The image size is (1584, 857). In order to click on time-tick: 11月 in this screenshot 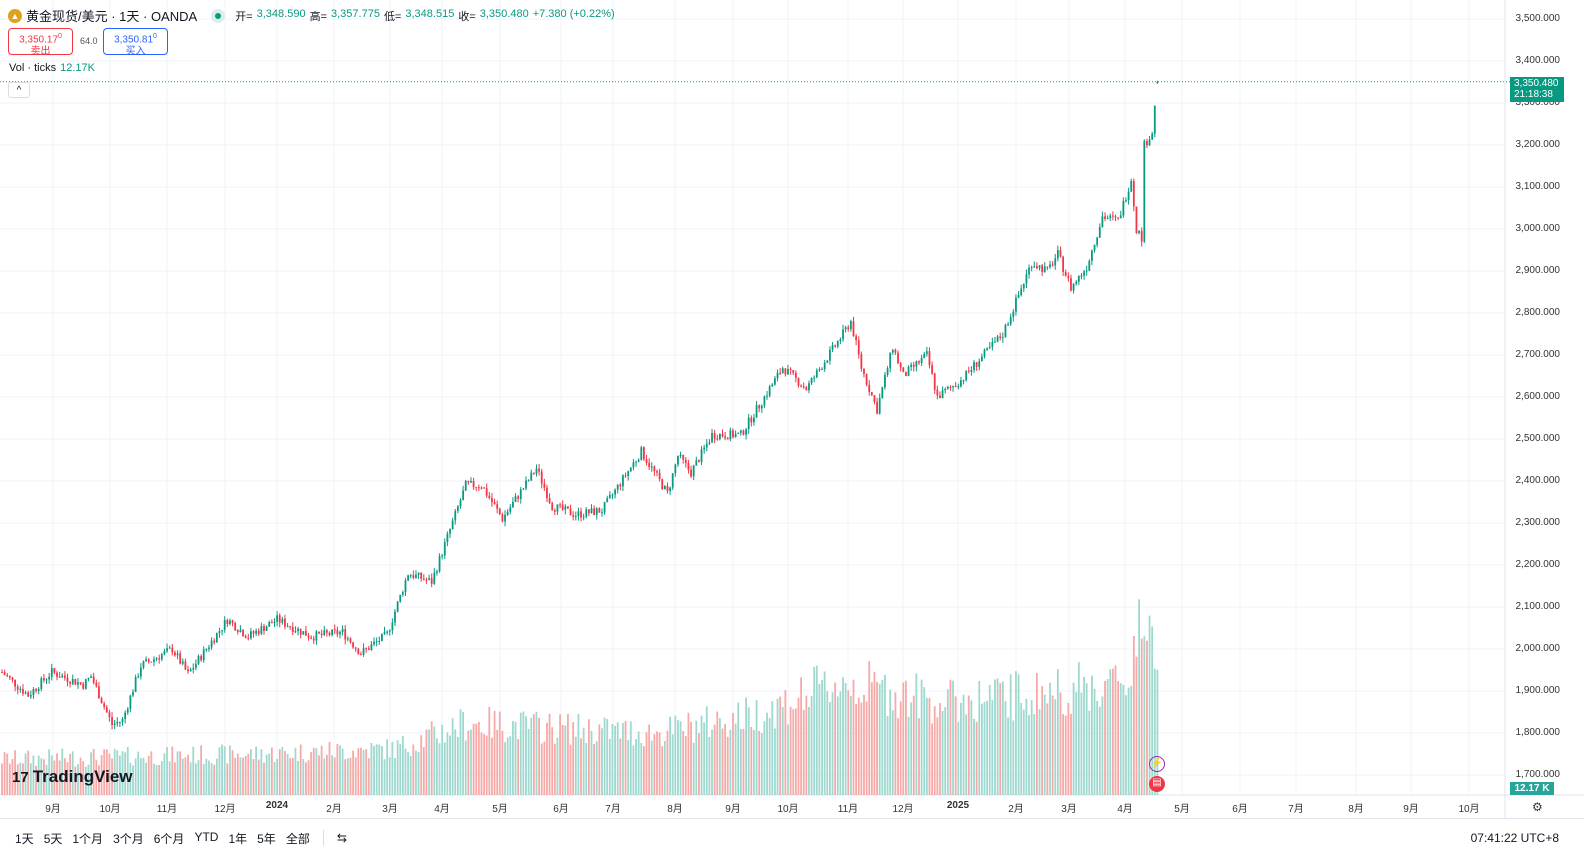, I will do `click(848, 809)`.